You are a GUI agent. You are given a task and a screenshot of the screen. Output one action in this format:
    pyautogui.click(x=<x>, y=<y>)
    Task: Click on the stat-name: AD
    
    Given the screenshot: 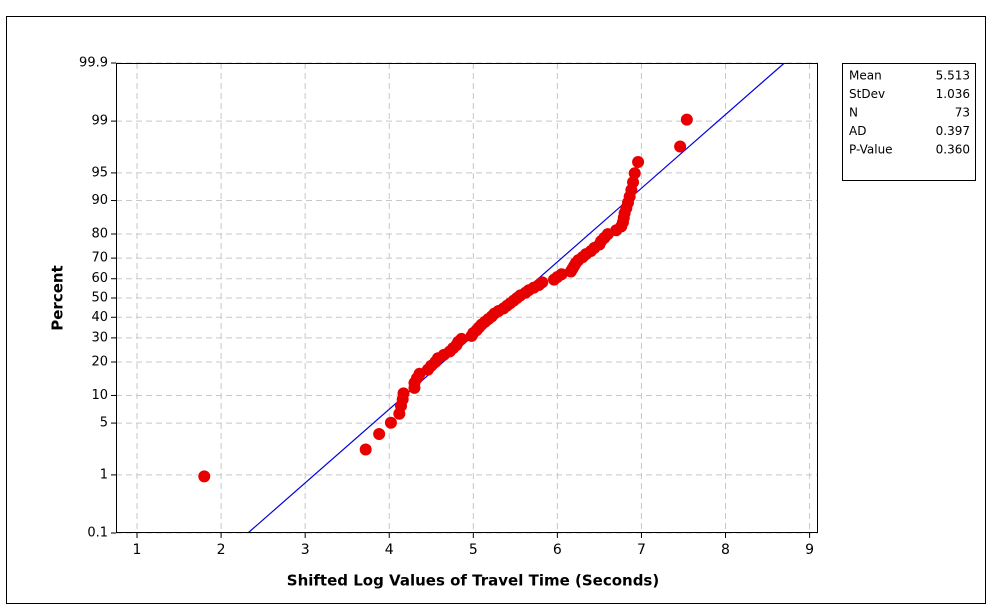 What is the action you would take?
    pyautogui.click(x=857, y=131)
    